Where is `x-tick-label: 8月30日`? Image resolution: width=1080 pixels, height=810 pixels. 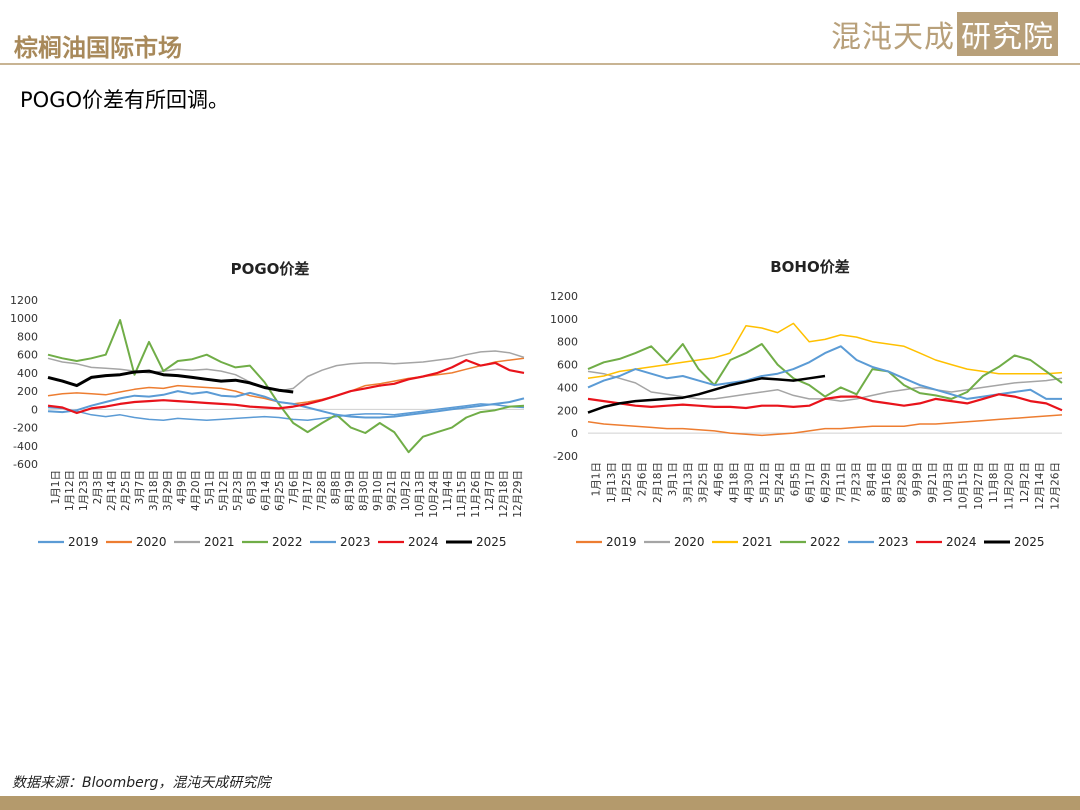 x-tick-label: 8月30日 is located at coordinates (364, 490).